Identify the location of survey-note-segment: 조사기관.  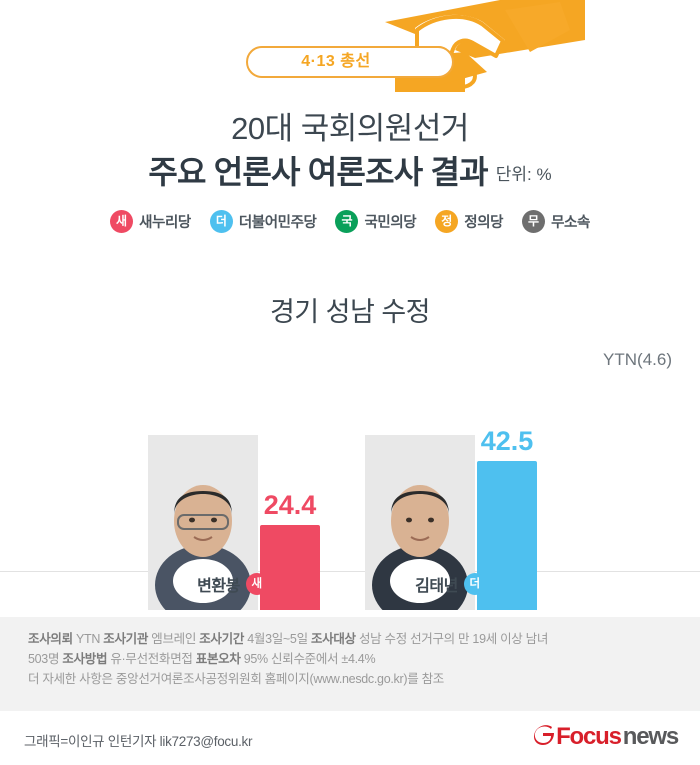
(126, 639).